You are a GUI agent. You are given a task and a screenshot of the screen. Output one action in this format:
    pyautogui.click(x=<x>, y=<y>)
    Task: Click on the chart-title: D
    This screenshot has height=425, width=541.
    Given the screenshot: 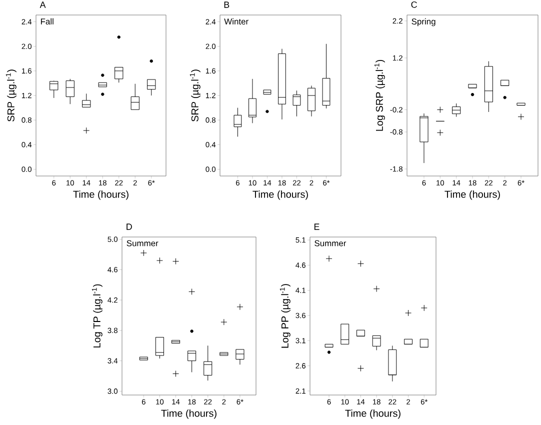 What is the action you would take?
    pyautogui.click(x=129, y=227)
    